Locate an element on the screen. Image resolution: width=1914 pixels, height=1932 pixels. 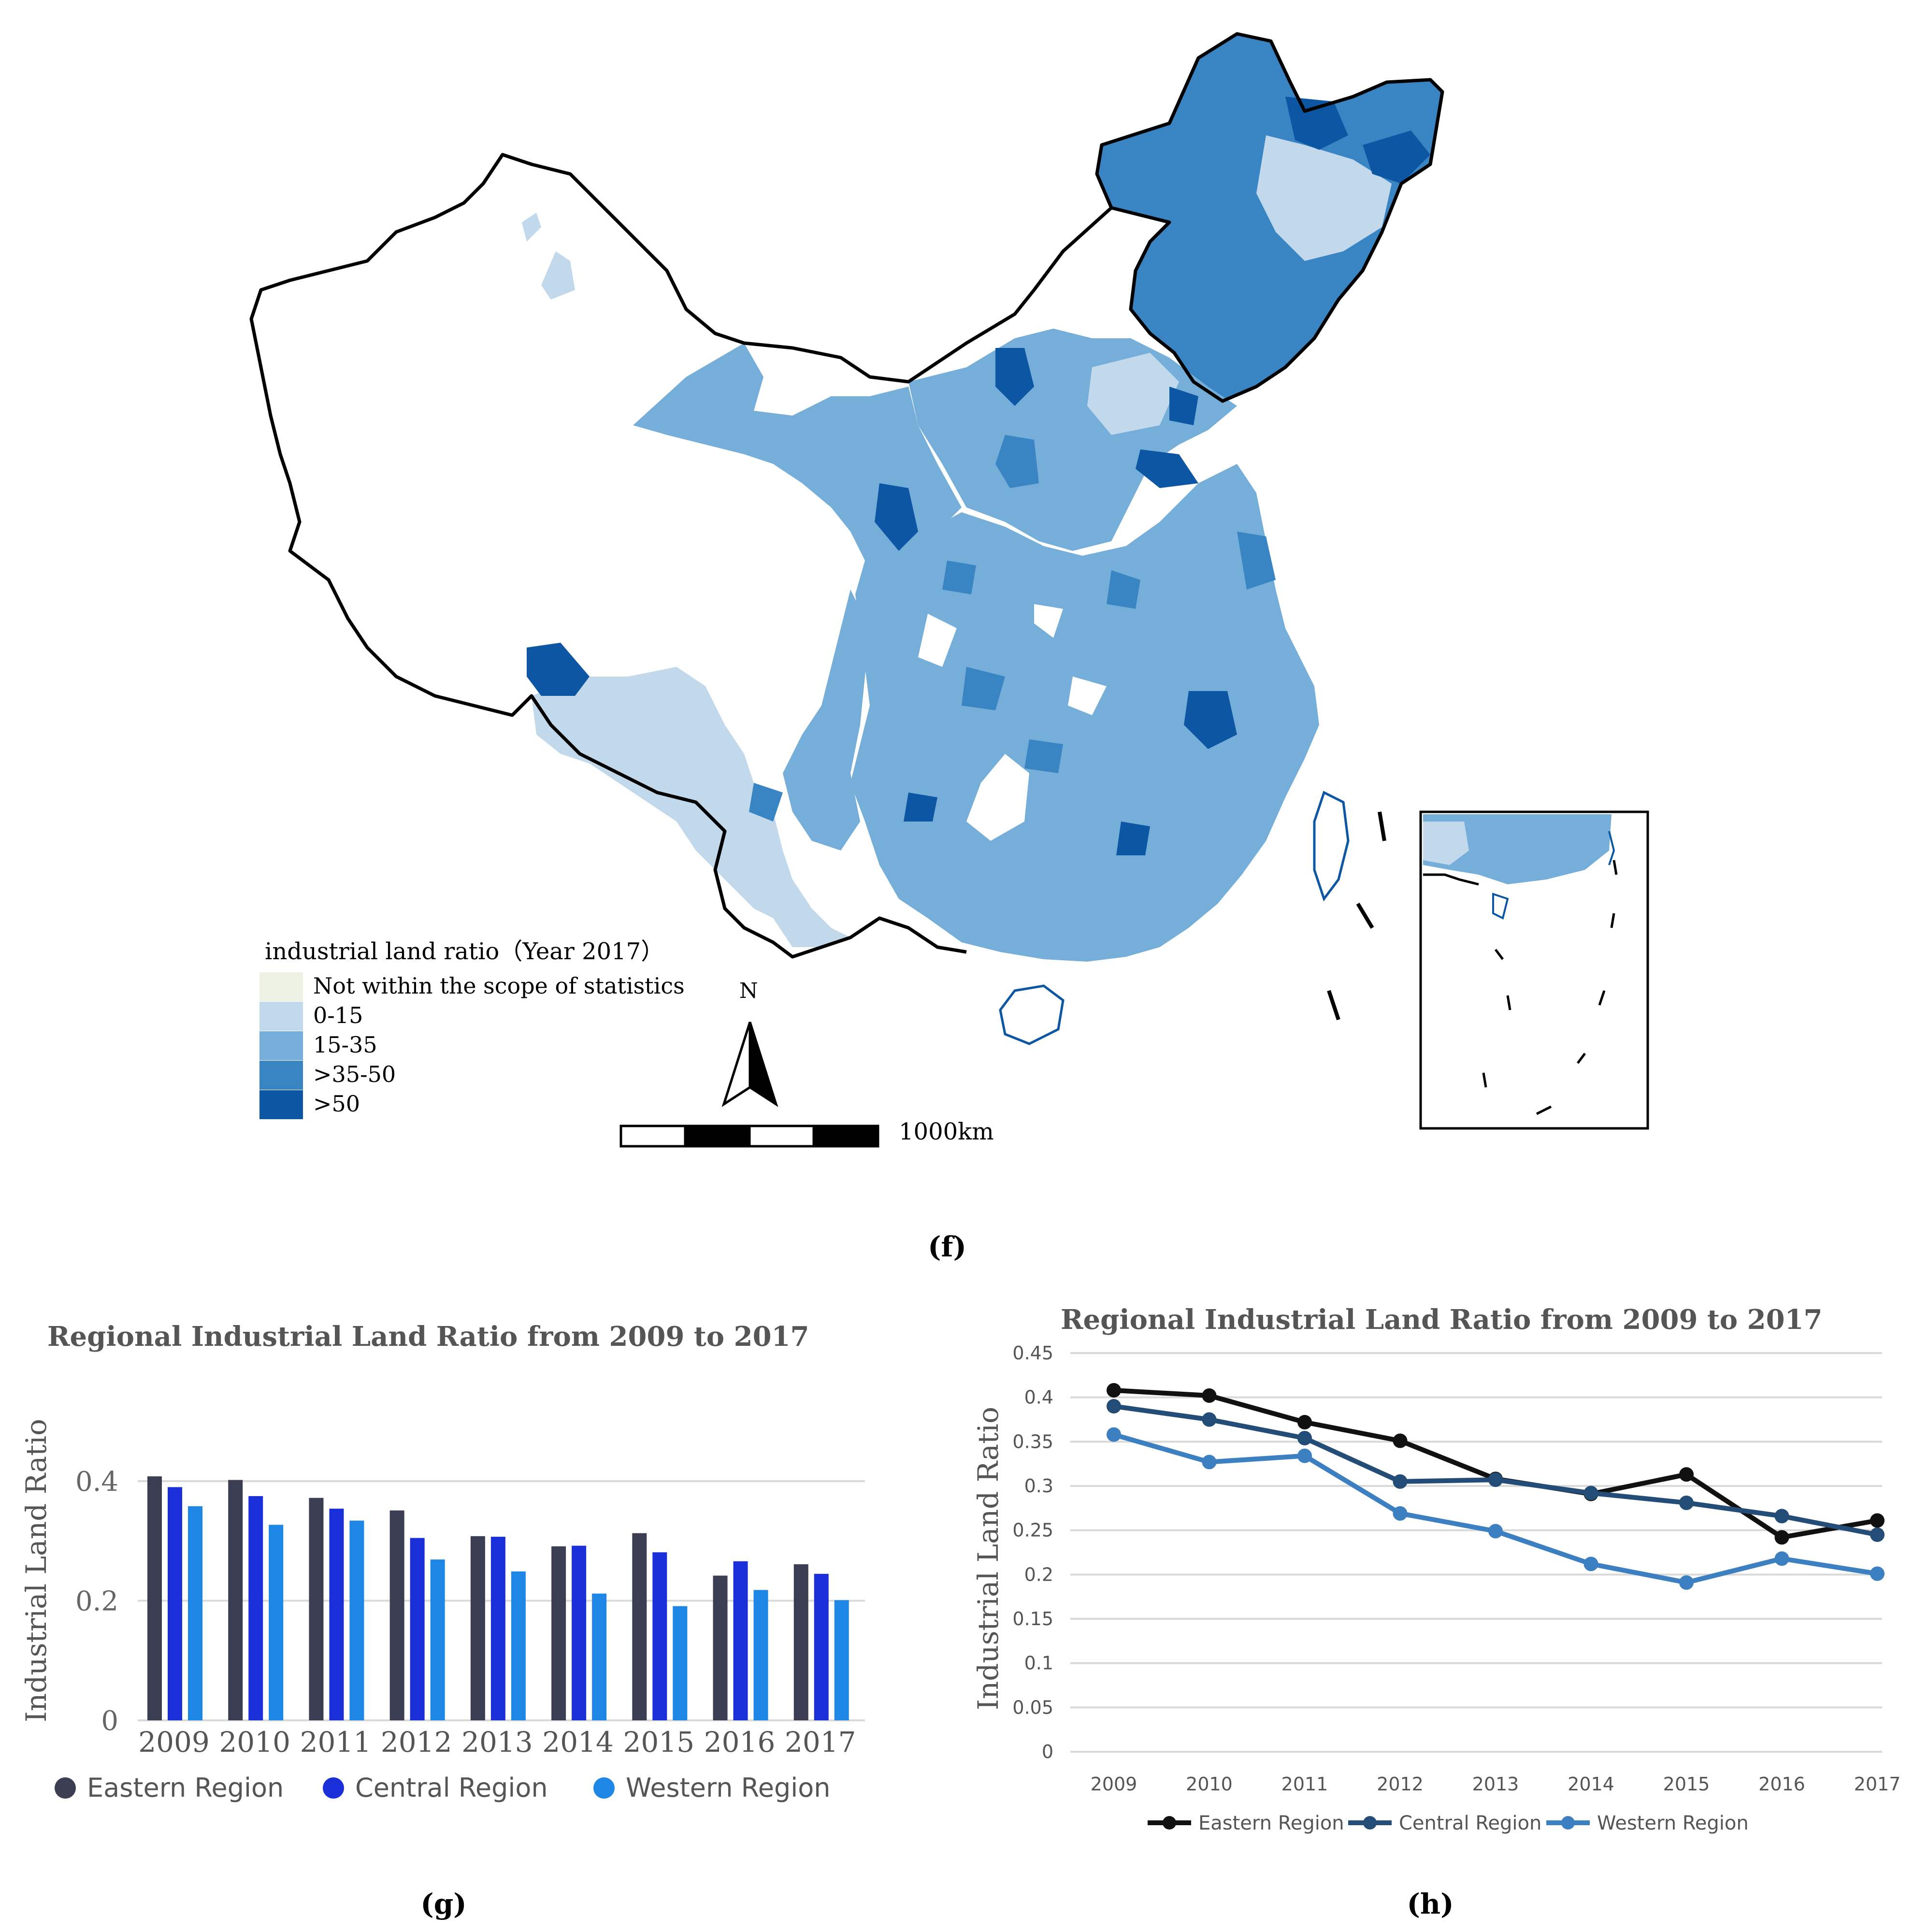
line-ytick-label: 0.1 is located at coordinates (1039, 1663).